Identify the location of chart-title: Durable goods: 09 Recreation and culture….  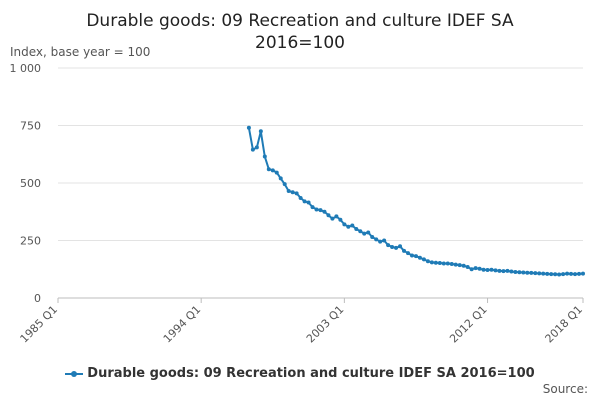
(300, 32).